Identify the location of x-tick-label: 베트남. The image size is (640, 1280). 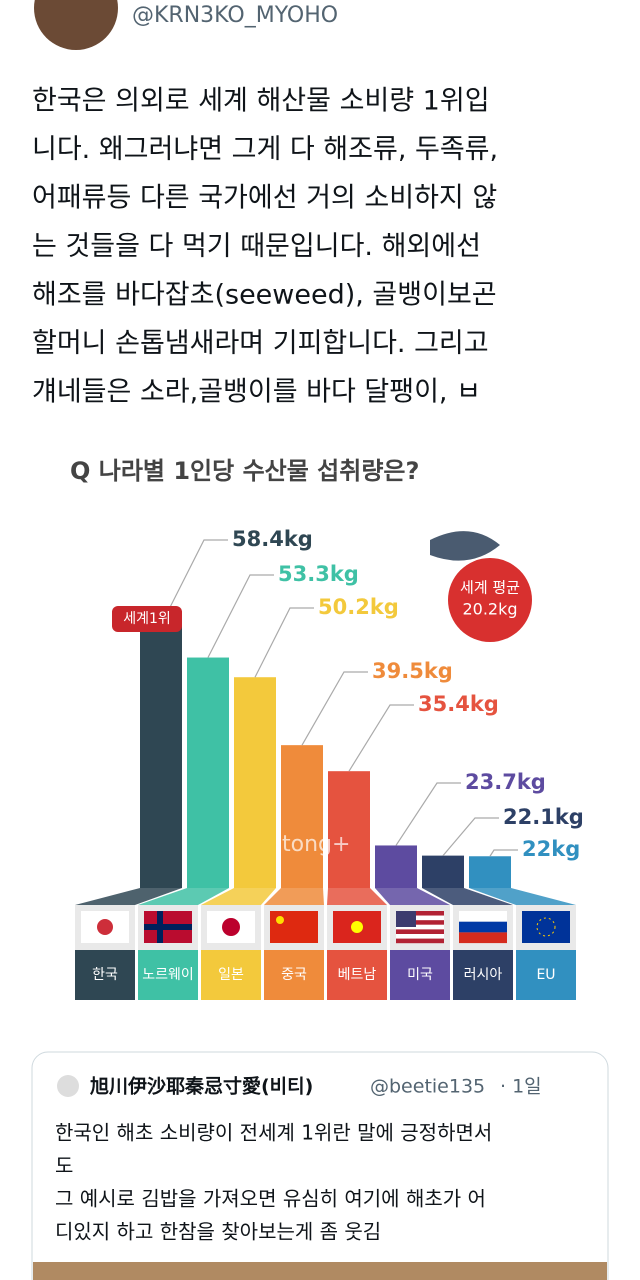
(357, 975).